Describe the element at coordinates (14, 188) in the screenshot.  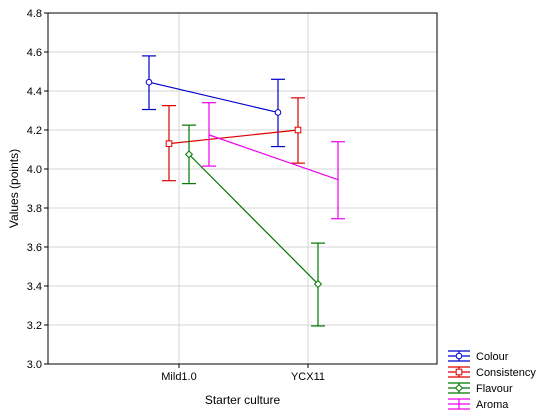
I see `y-axis-label: Values (points)` at that location.